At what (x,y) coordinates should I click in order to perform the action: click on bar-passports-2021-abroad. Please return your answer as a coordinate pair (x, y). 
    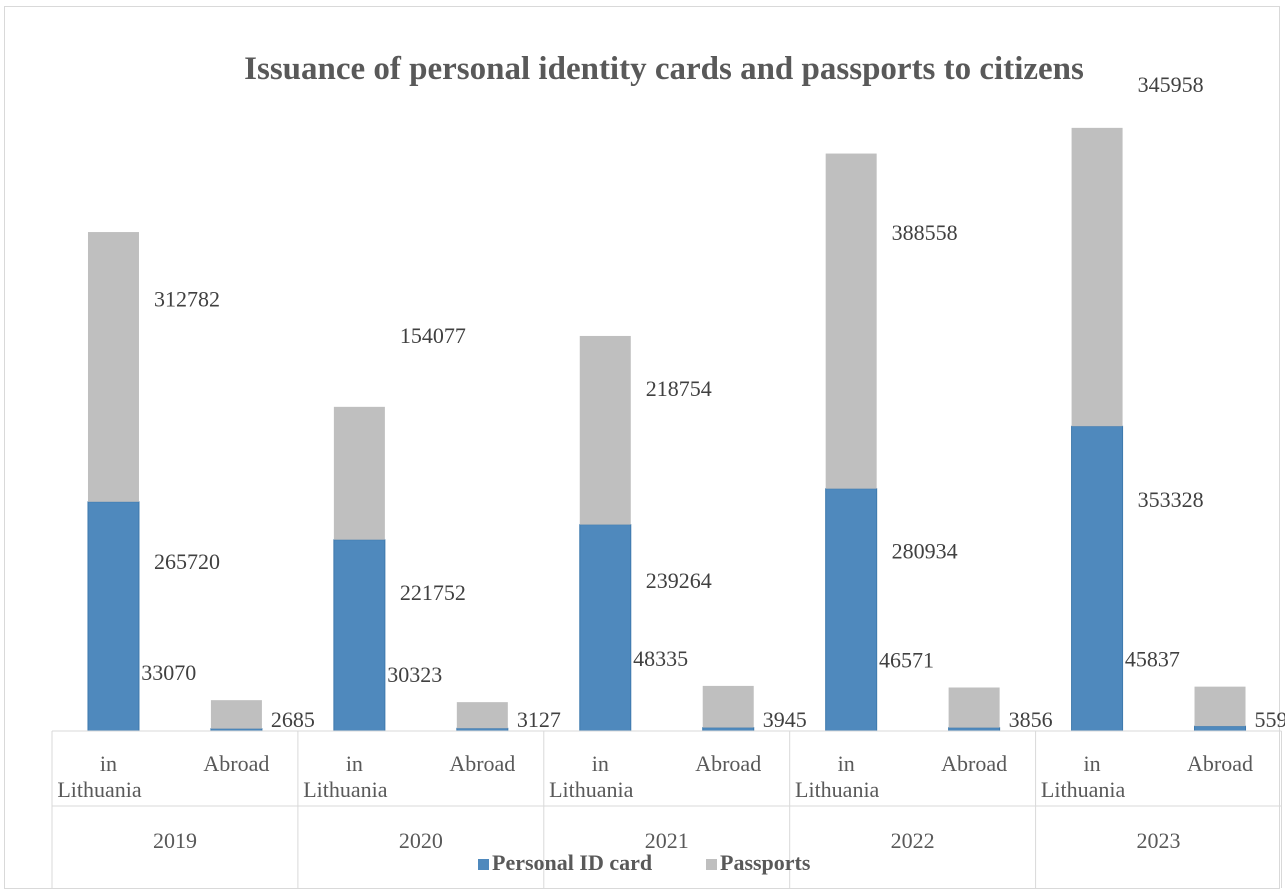
    Looking at the image, I should click on (728, 706).